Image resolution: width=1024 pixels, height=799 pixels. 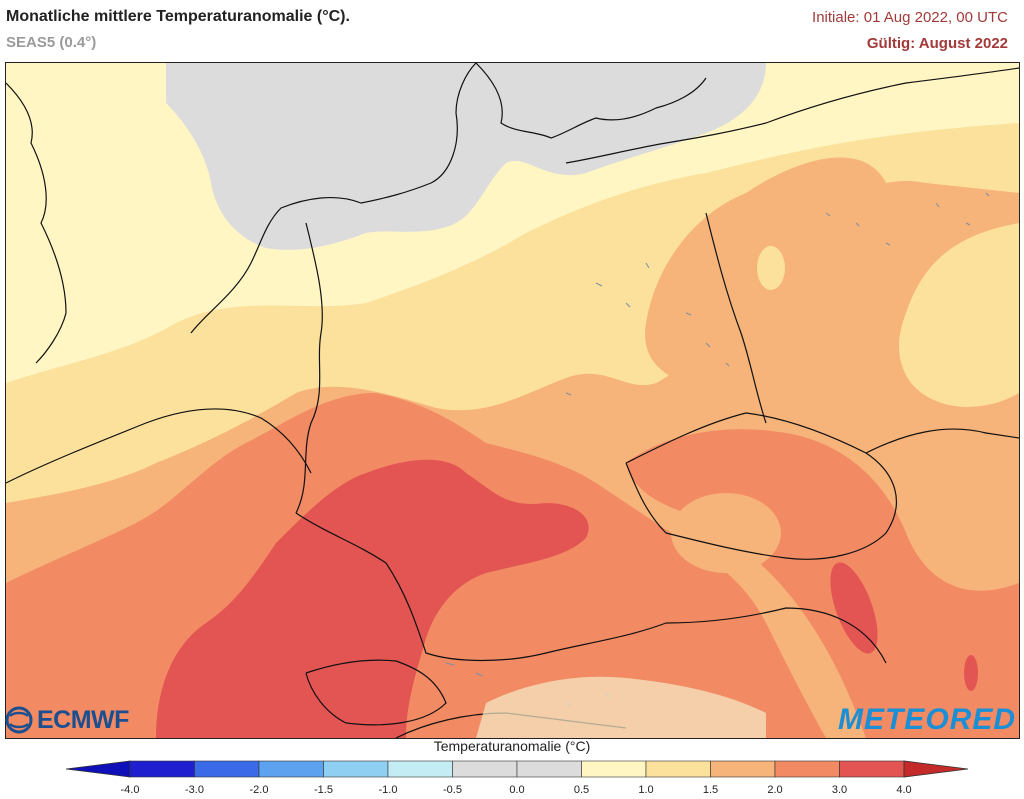 I want to click on colorbar-tick-label: 3.0, so click(x=839, y=790).